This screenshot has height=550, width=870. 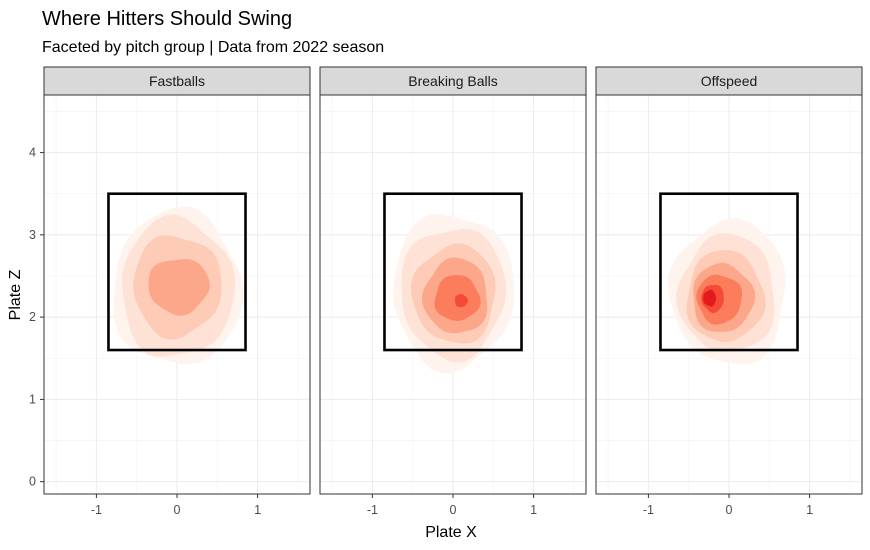 What do you see at coordinates (32, 235) in the screenshot?
I see `y-tick-label: 3` at bounding box center [32, 235].